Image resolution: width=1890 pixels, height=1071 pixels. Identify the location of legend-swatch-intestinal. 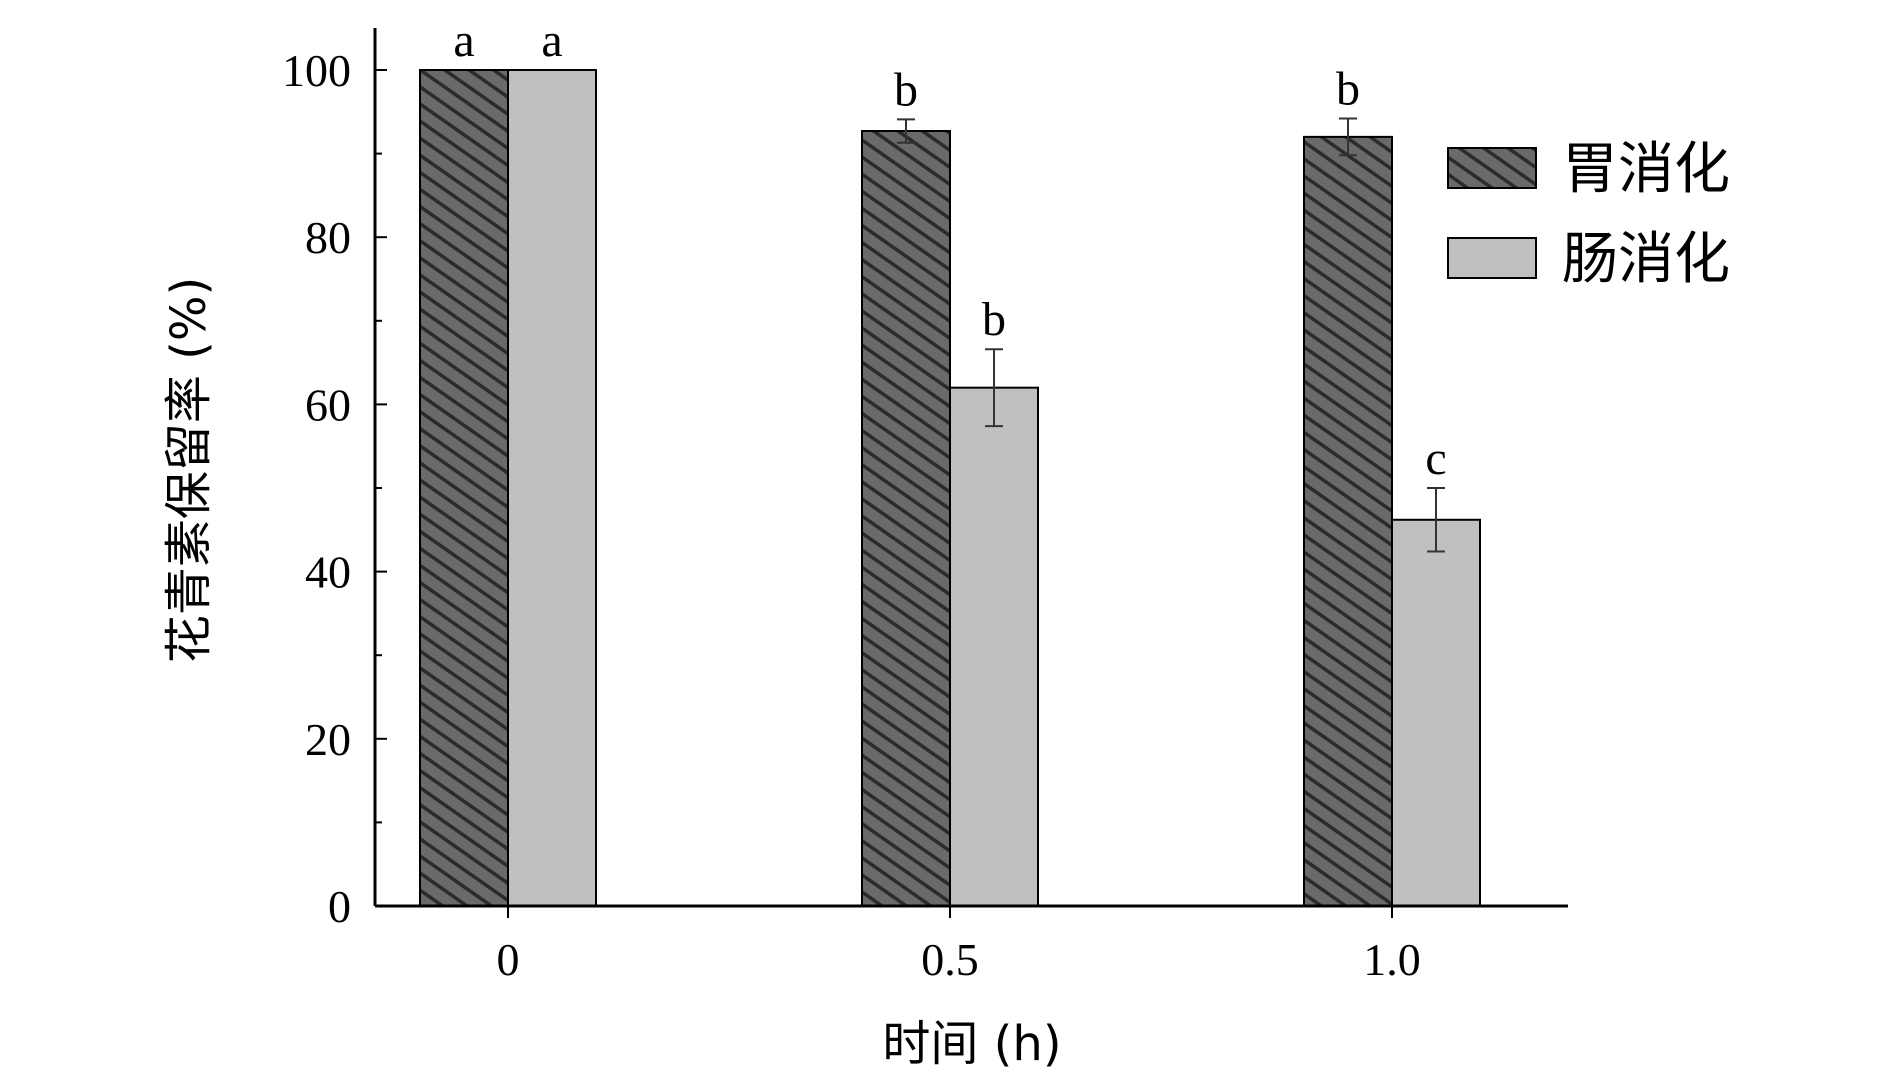
(1492, 258).